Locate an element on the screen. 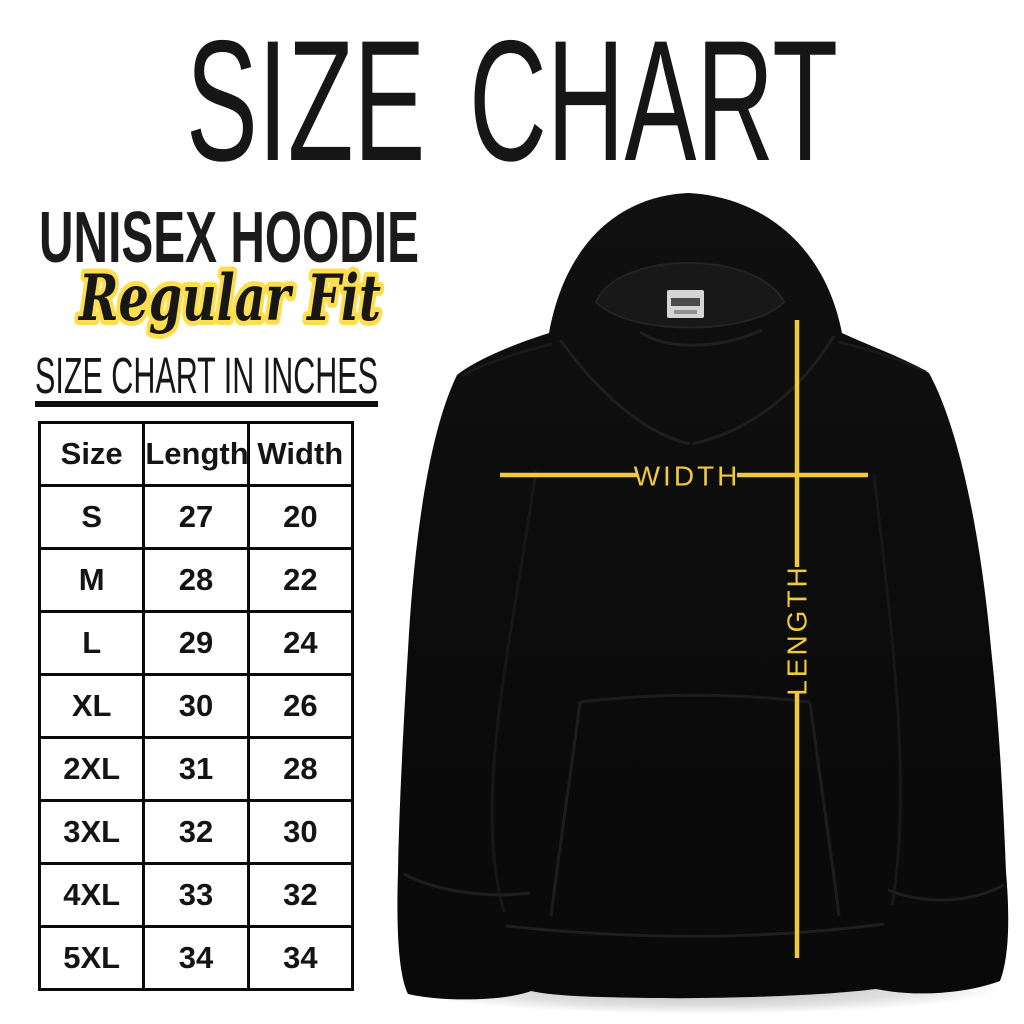  neckline-seam is located at coordinates (701, 337).